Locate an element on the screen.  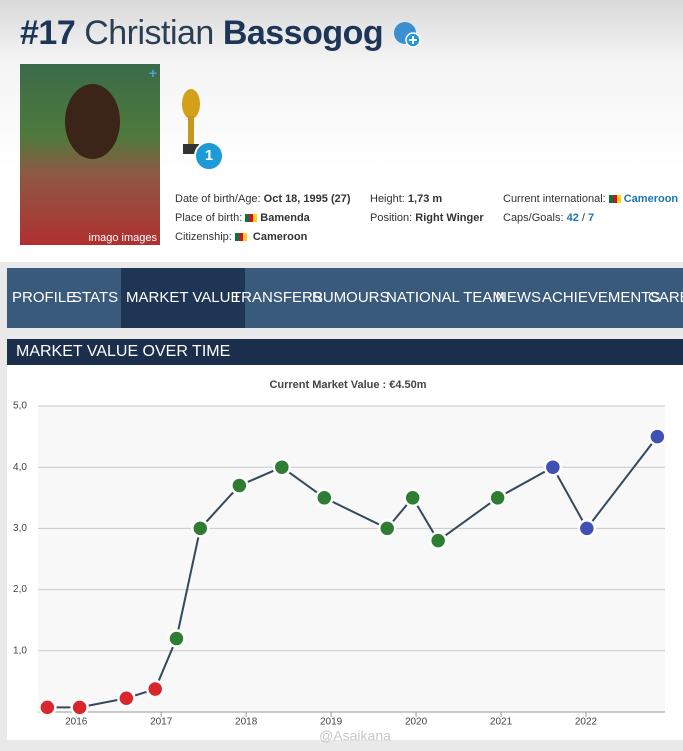
first-name: Christian is located at coordinates (149, 33).